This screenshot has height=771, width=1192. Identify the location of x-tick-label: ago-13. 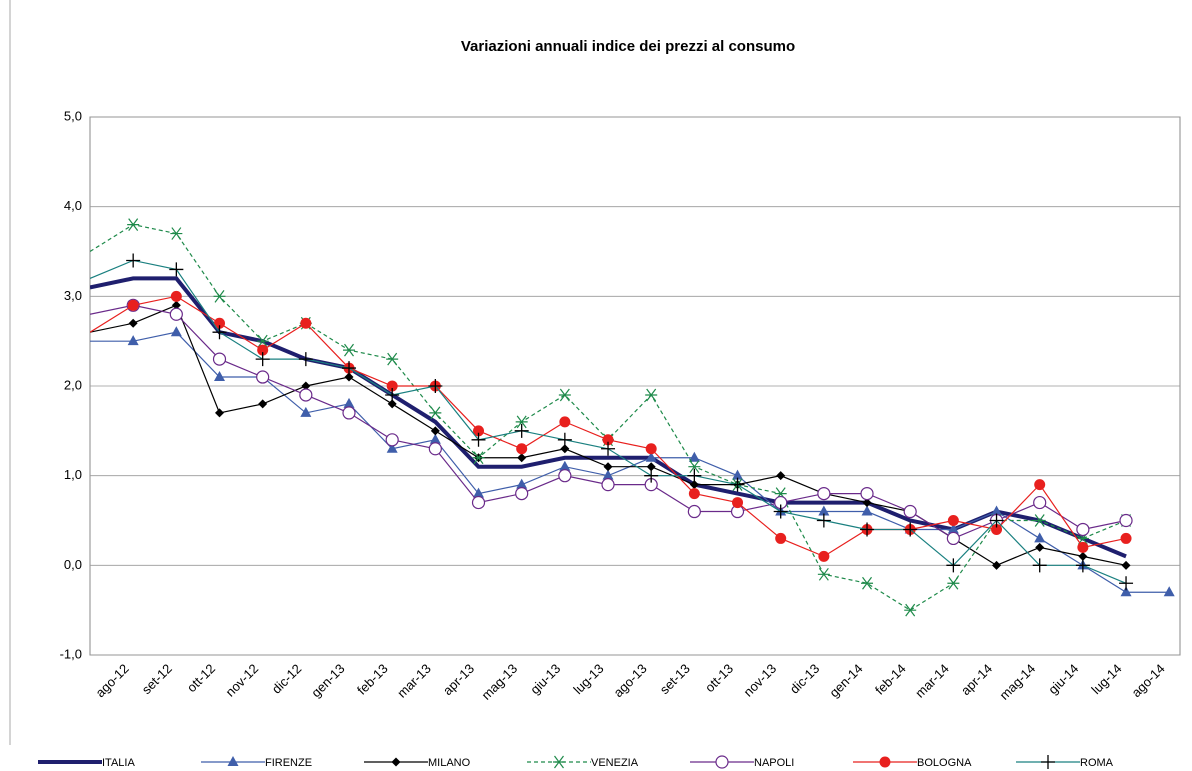
(630, 680).